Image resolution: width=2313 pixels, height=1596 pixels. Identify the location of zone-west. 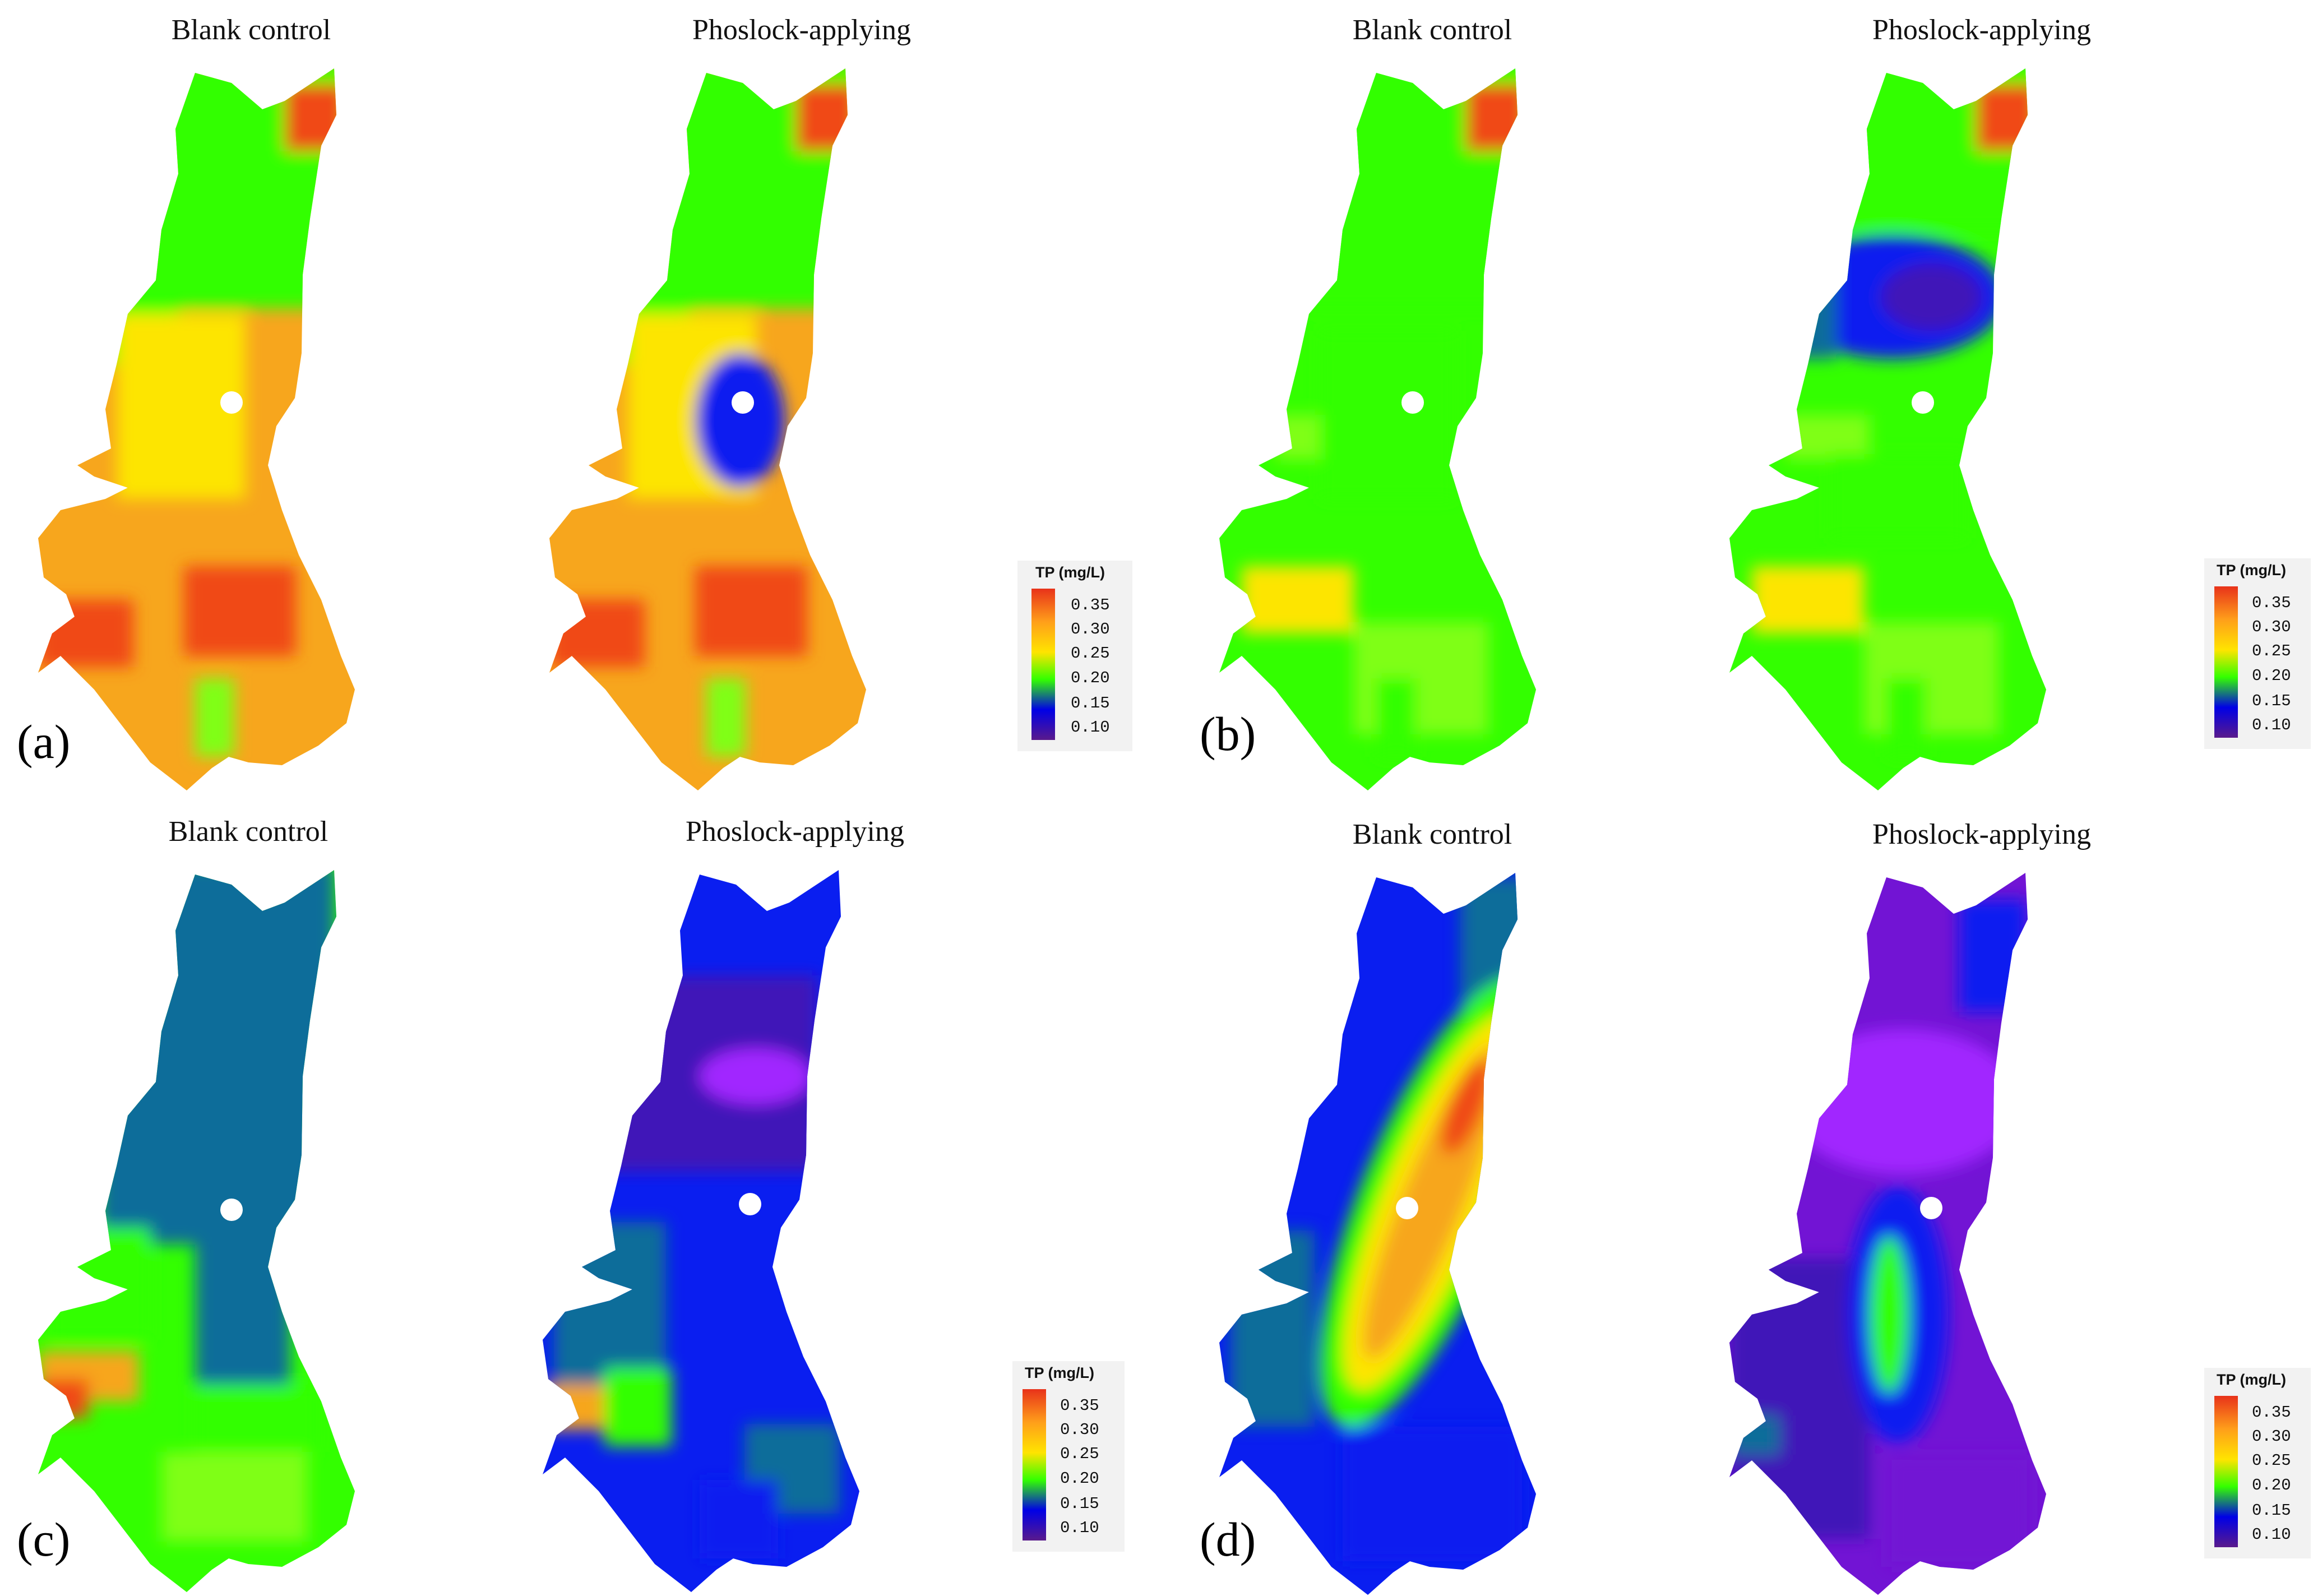
(1272, 1328).